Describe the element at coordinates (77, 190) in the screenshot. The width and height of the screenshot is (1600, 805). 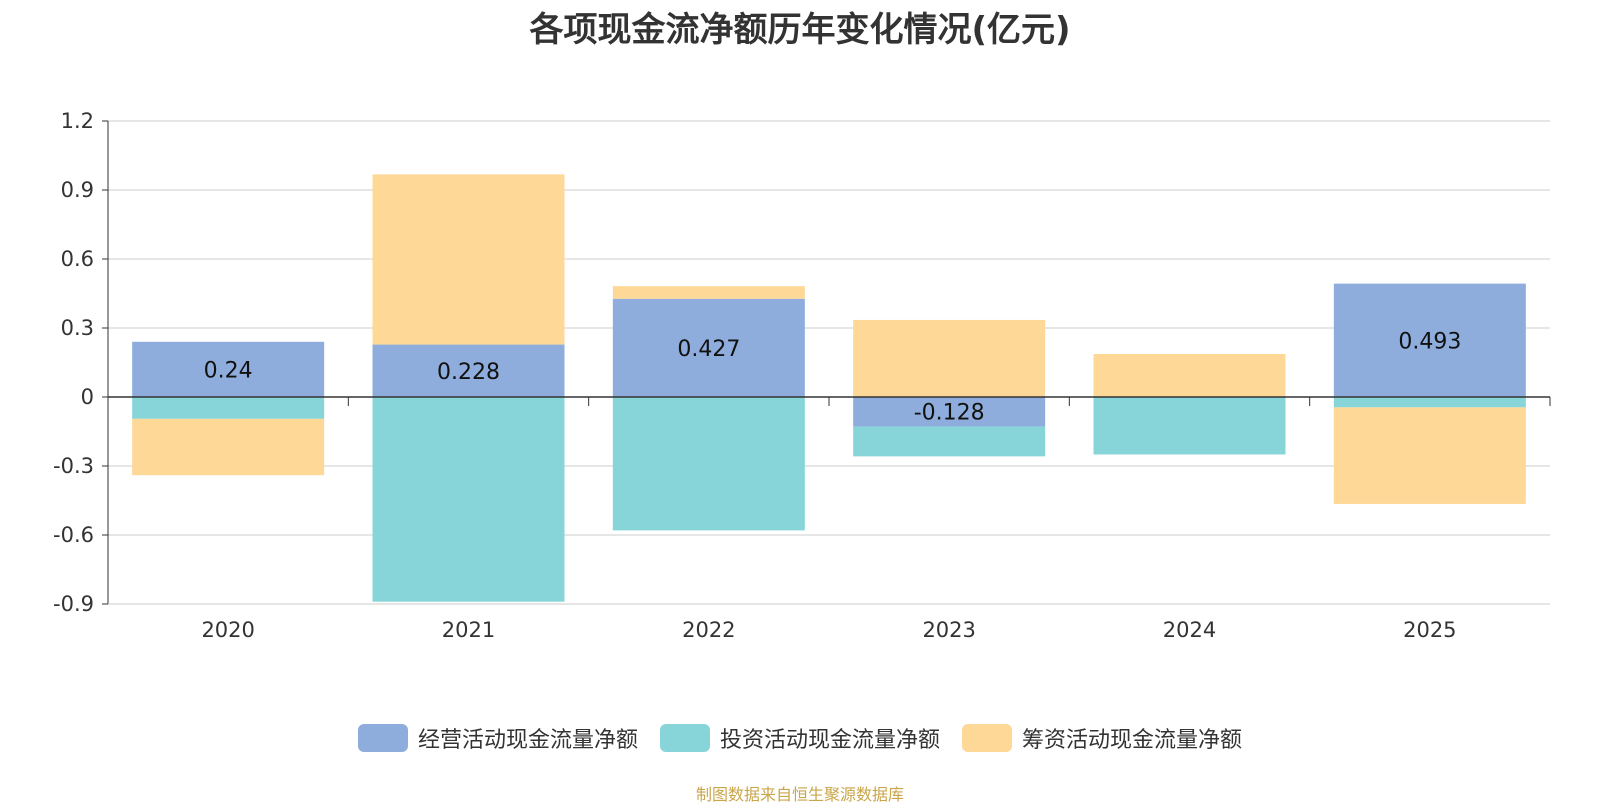
I see `y-tick-label: 0.9` at that location.